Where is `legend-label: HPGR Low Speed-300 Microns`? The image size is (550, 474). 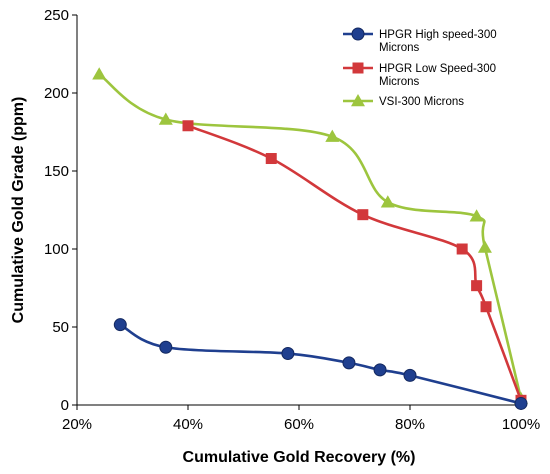
legend-label: HPGR Low Speed-300 Microns is located at coordinates (437, 75).